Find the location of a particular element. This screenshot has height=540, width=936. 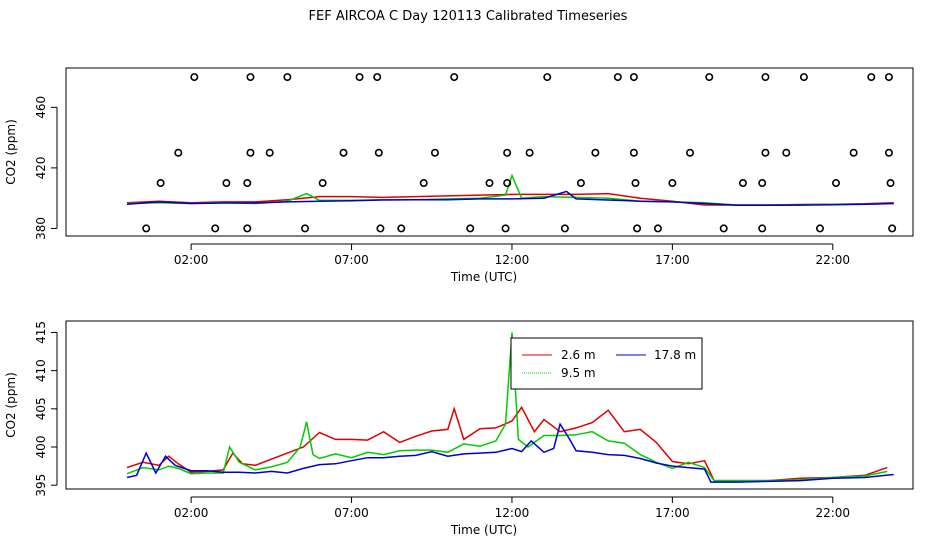

y-tick-label: 400 is located at coordinates (41, 447).